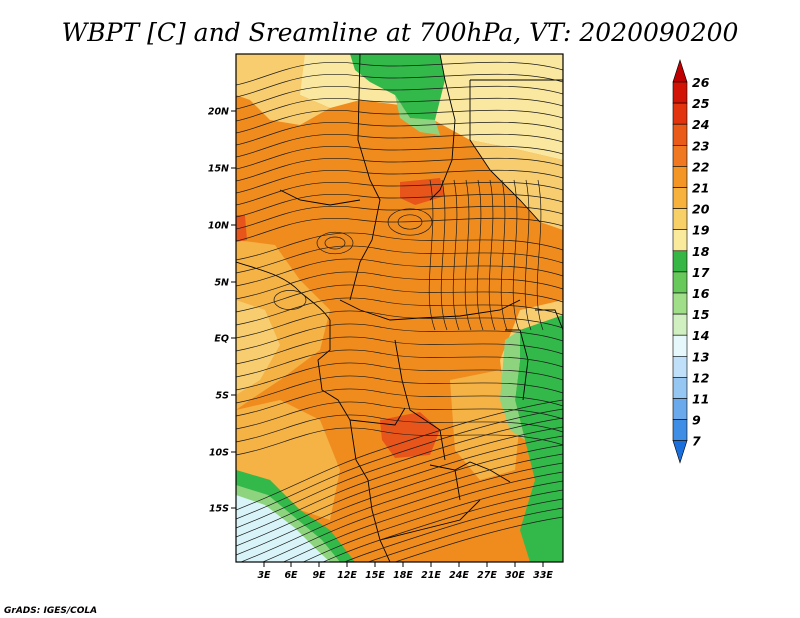 This screenshot has width=800, height=618. Describe the element at coordinates (701, 272) in the screenshot. I see `colorbar-label-17: 17` at that location.